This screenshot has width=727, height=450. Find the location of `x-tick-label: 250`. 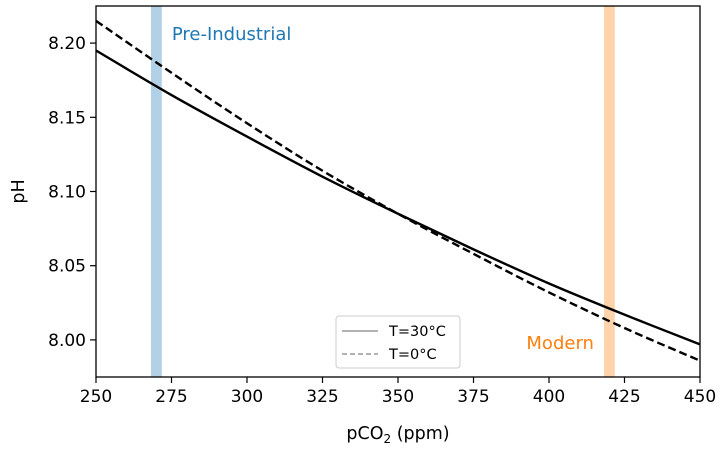

x-tick-label: 250 is located at coordinates (96, 397).